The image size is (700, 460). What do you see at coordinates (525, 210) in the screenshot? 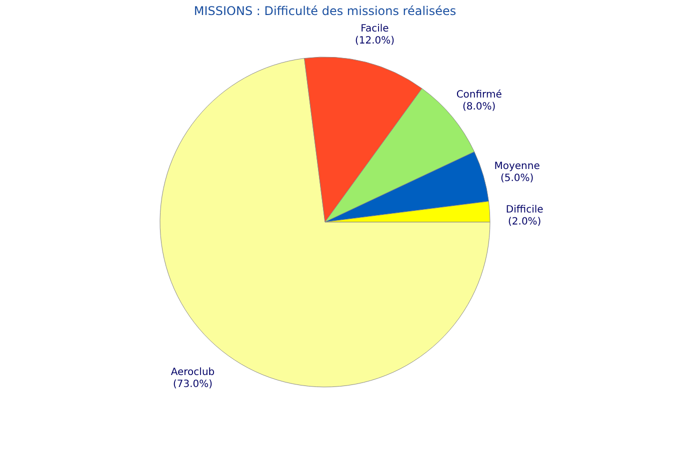
I see `slice-label: Difficile` at bounding box center [525, 210].